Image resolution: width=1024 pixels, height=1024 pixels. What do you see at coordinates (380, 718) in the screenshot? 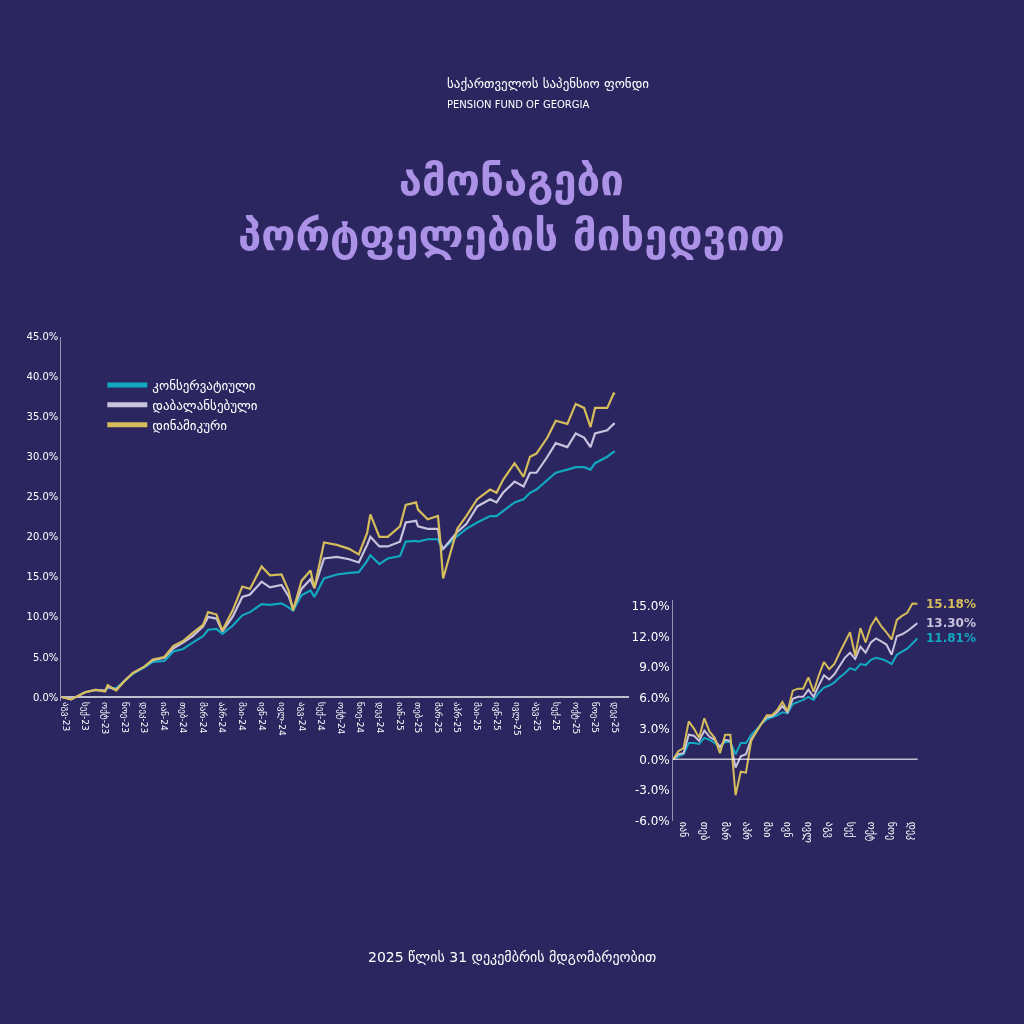
I see `x-tick-label: დეკ-24` at bounding box center [380, 718].